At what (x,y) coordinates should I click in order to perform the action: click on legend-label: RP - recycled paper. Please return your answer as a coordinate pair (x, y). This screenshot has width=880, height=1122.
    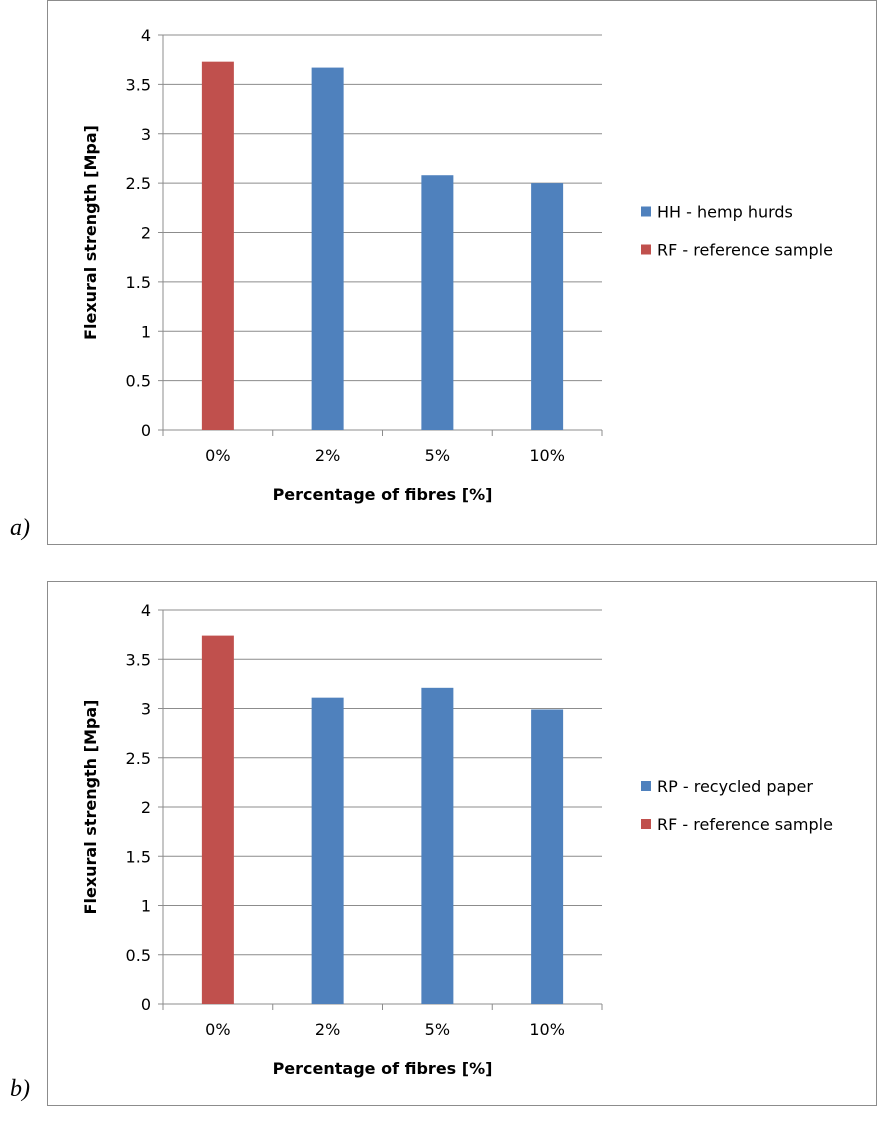
    Looking at the image, I should click on (735, 786).